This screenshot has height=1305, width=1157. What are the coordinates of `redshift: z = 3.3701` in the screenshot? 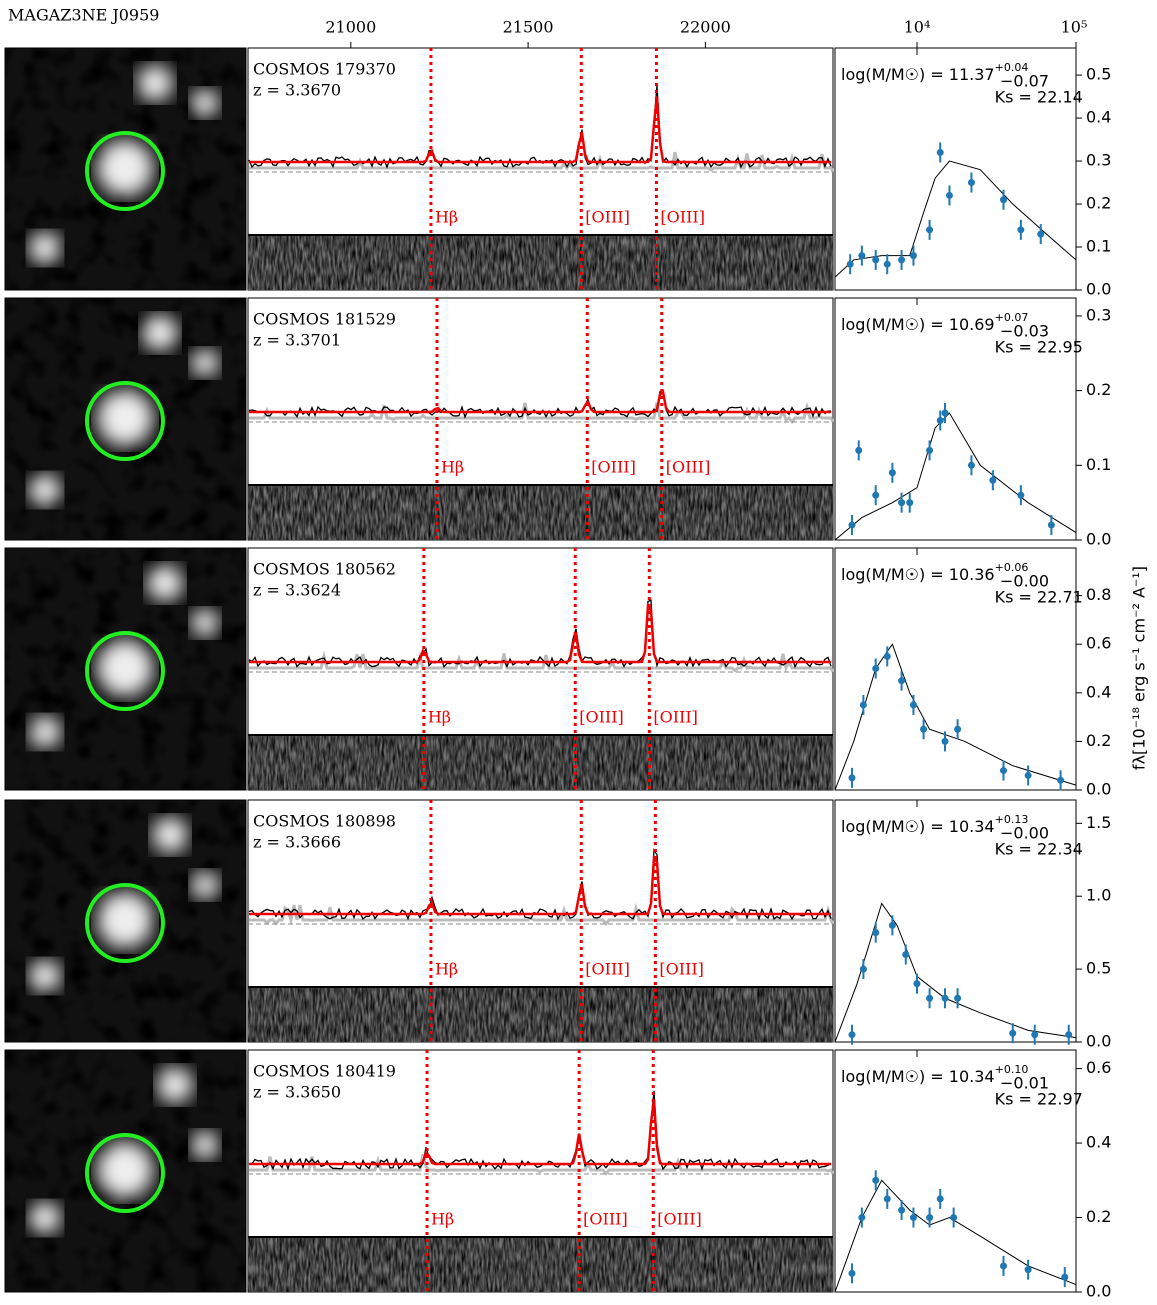 It's located at (297, 340).